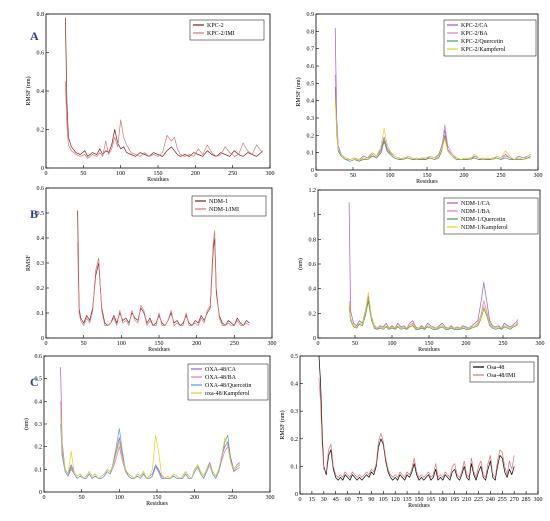 This screenshot has width=550, height=521. Describe the element at coordinates (324, 500) in the screenshot. I see `x-tick-label: 30` at that location.